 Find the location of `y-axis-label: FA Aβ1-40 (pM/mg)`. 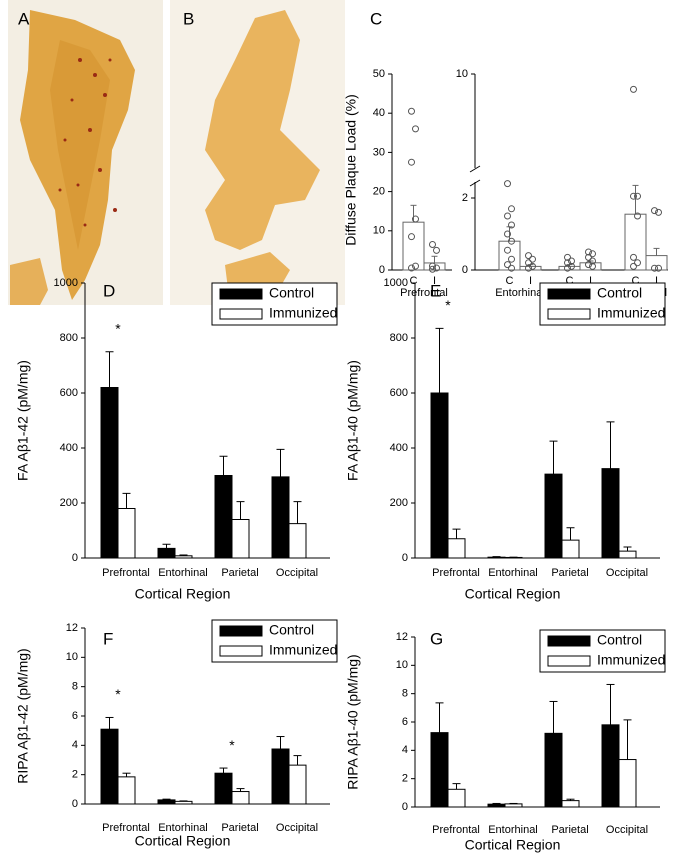

y-axis-label: FA Aβ1-40 (pM/mg) is located at coordinates (353, 420).